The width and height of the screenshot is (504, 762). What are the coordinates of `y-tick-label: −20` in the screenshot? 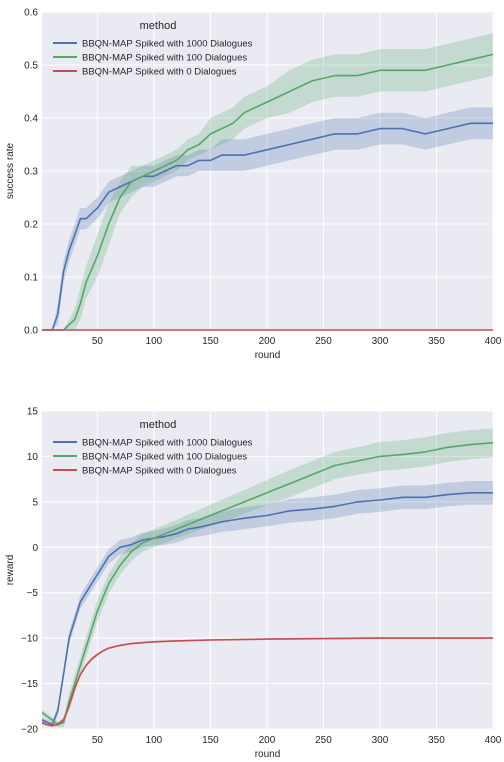 It's located at (29, 730).